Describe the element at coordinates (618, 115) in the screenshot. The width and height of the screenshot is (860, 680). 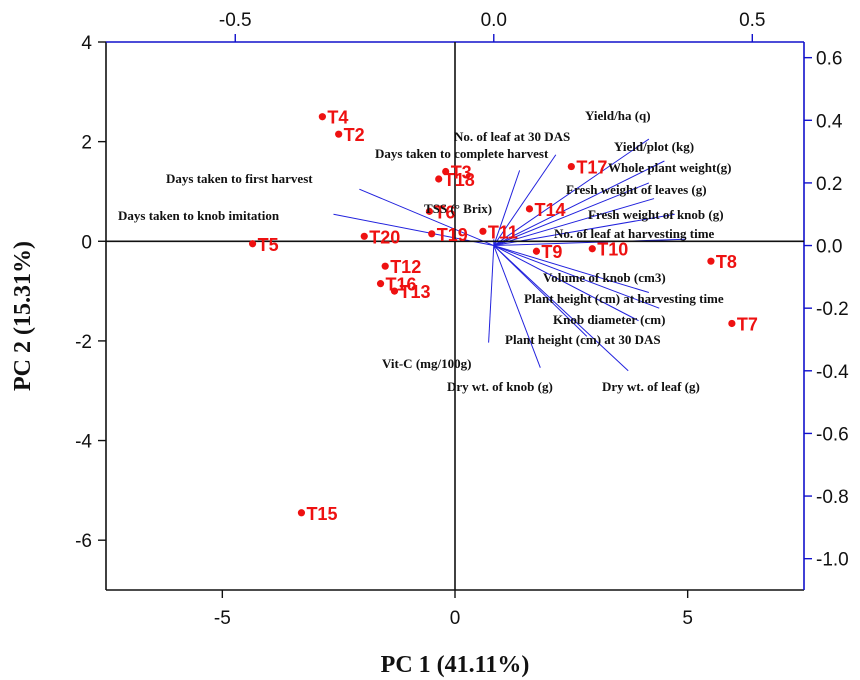
I see `loading-label: Yield/ha (q)` at that location.